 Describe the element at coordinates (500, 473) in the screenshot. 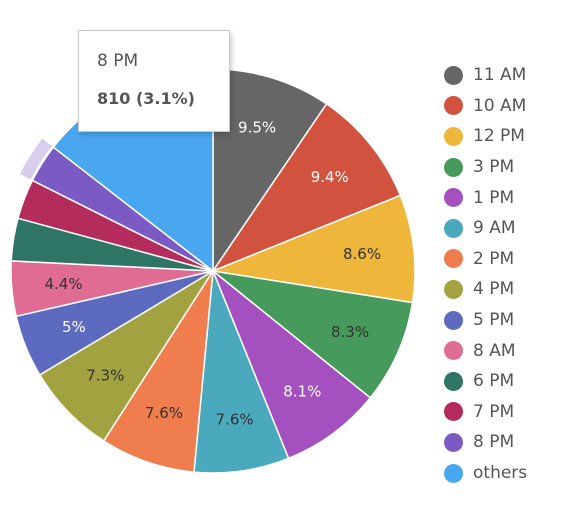

I see `legend-label: others` at that location.